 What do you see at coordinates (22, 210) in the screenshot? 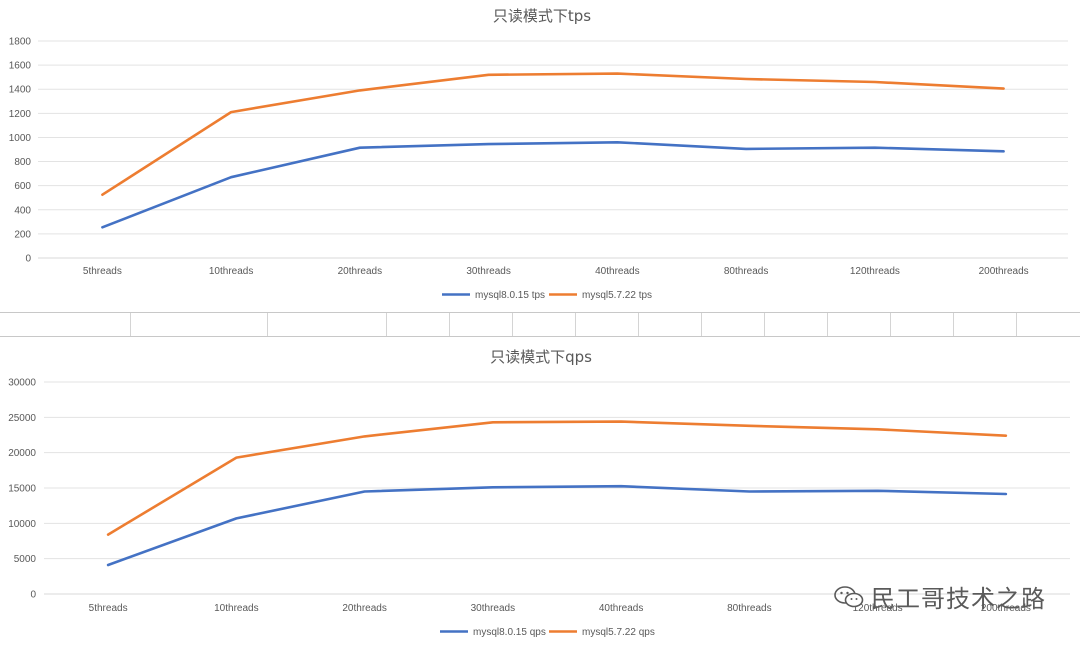
I see `y-tick-label: 400` at bounding box center [22, 210].